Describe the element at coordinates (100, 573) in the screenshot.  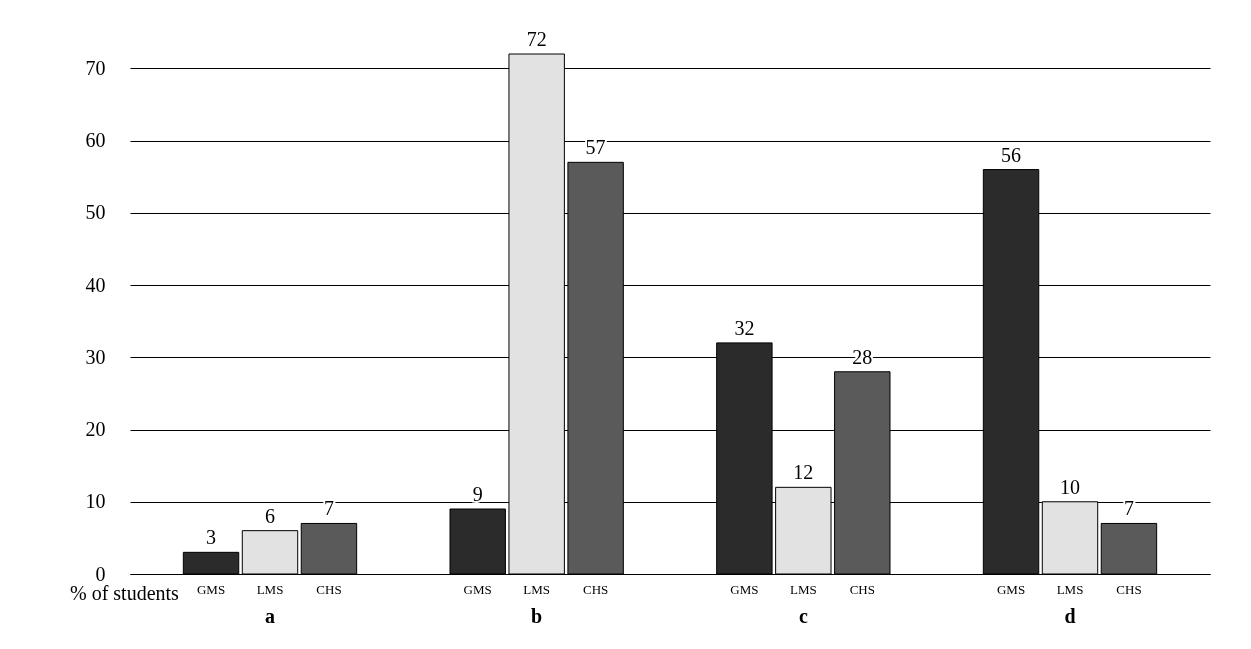
I see `y-tick-label: 0` at that location.